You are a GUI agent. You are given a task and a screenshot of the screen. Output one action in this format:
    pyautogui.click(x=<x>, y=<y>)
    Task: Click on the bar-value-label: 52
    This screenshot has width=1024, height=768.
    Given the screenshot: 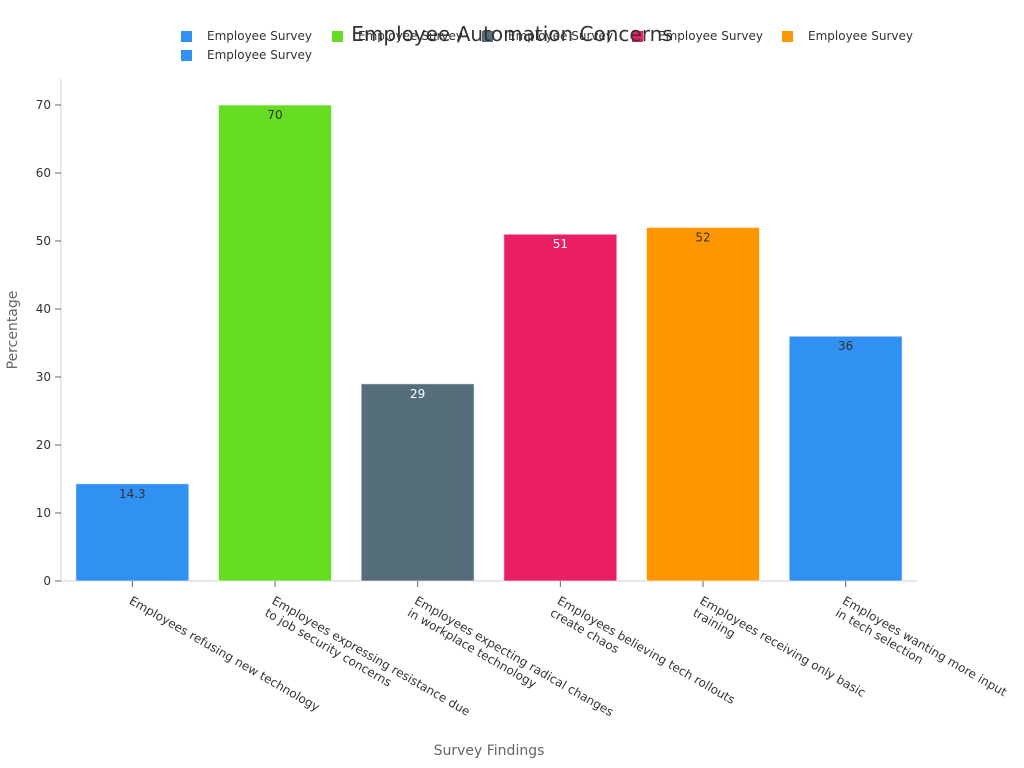 What is the action you would take?
    pyautogui.click(x=702, y=237)
    